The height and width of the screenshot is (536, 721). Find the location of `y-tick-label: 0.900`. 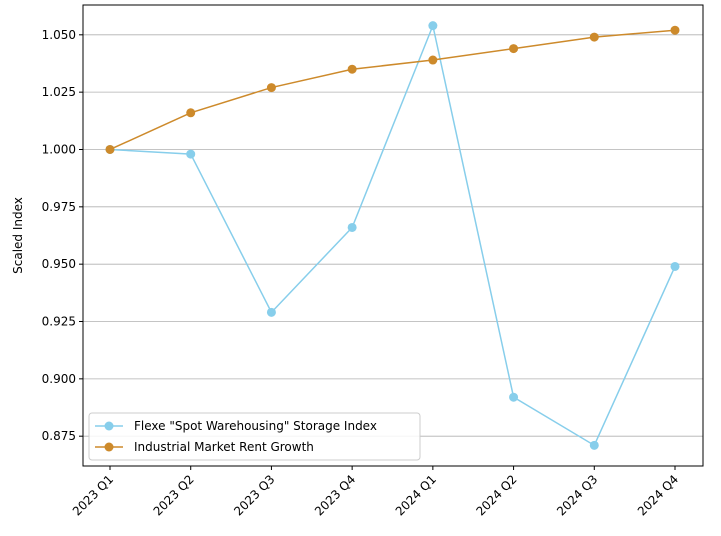

y-tick-label: 0.900 is located at coordinates (59, 379).